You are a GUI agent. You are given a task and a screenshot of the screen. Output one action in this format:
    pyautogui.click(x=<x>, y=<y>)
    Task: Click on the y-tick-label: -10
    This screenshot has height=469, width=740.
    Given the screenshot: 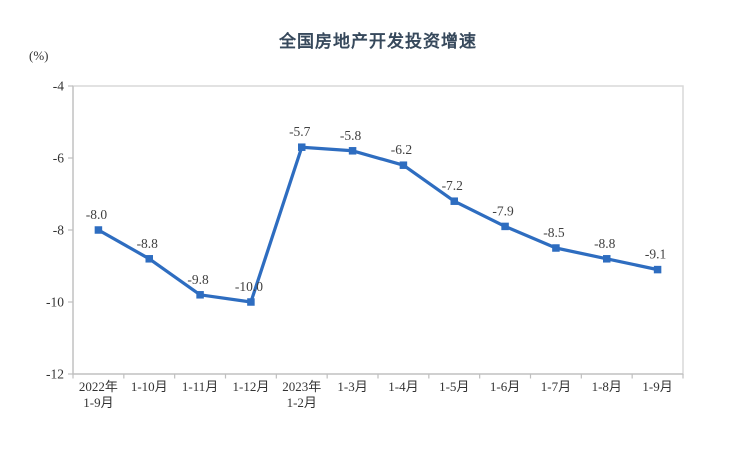 What is the action you would take?
    pyautogui.click(x=55, y=302)
    